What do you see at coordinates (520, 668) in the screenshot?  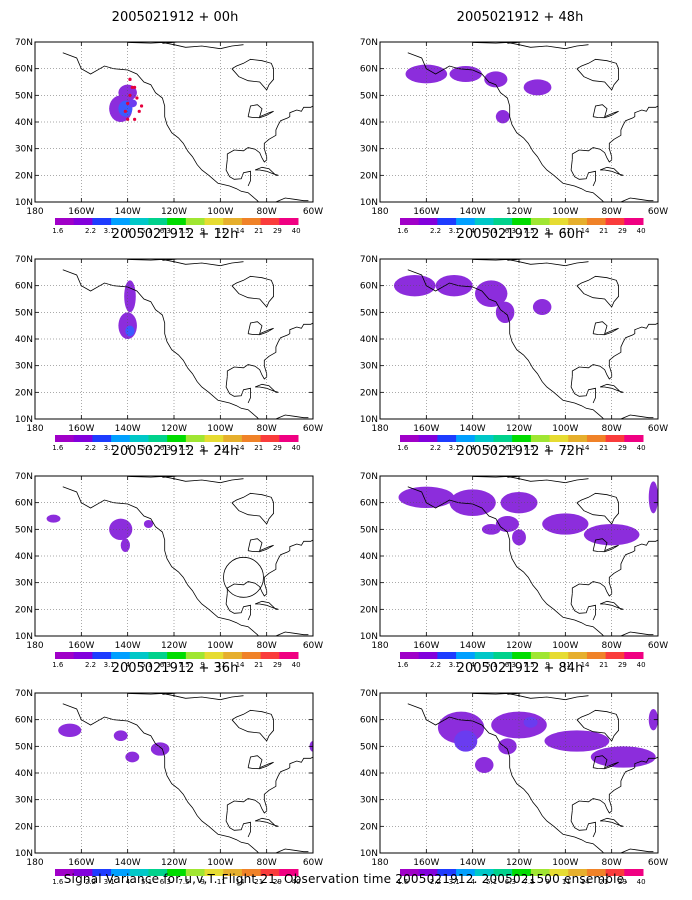 I see `panel-title: 2005021912 + 84h` at bounding box center [520, 668].